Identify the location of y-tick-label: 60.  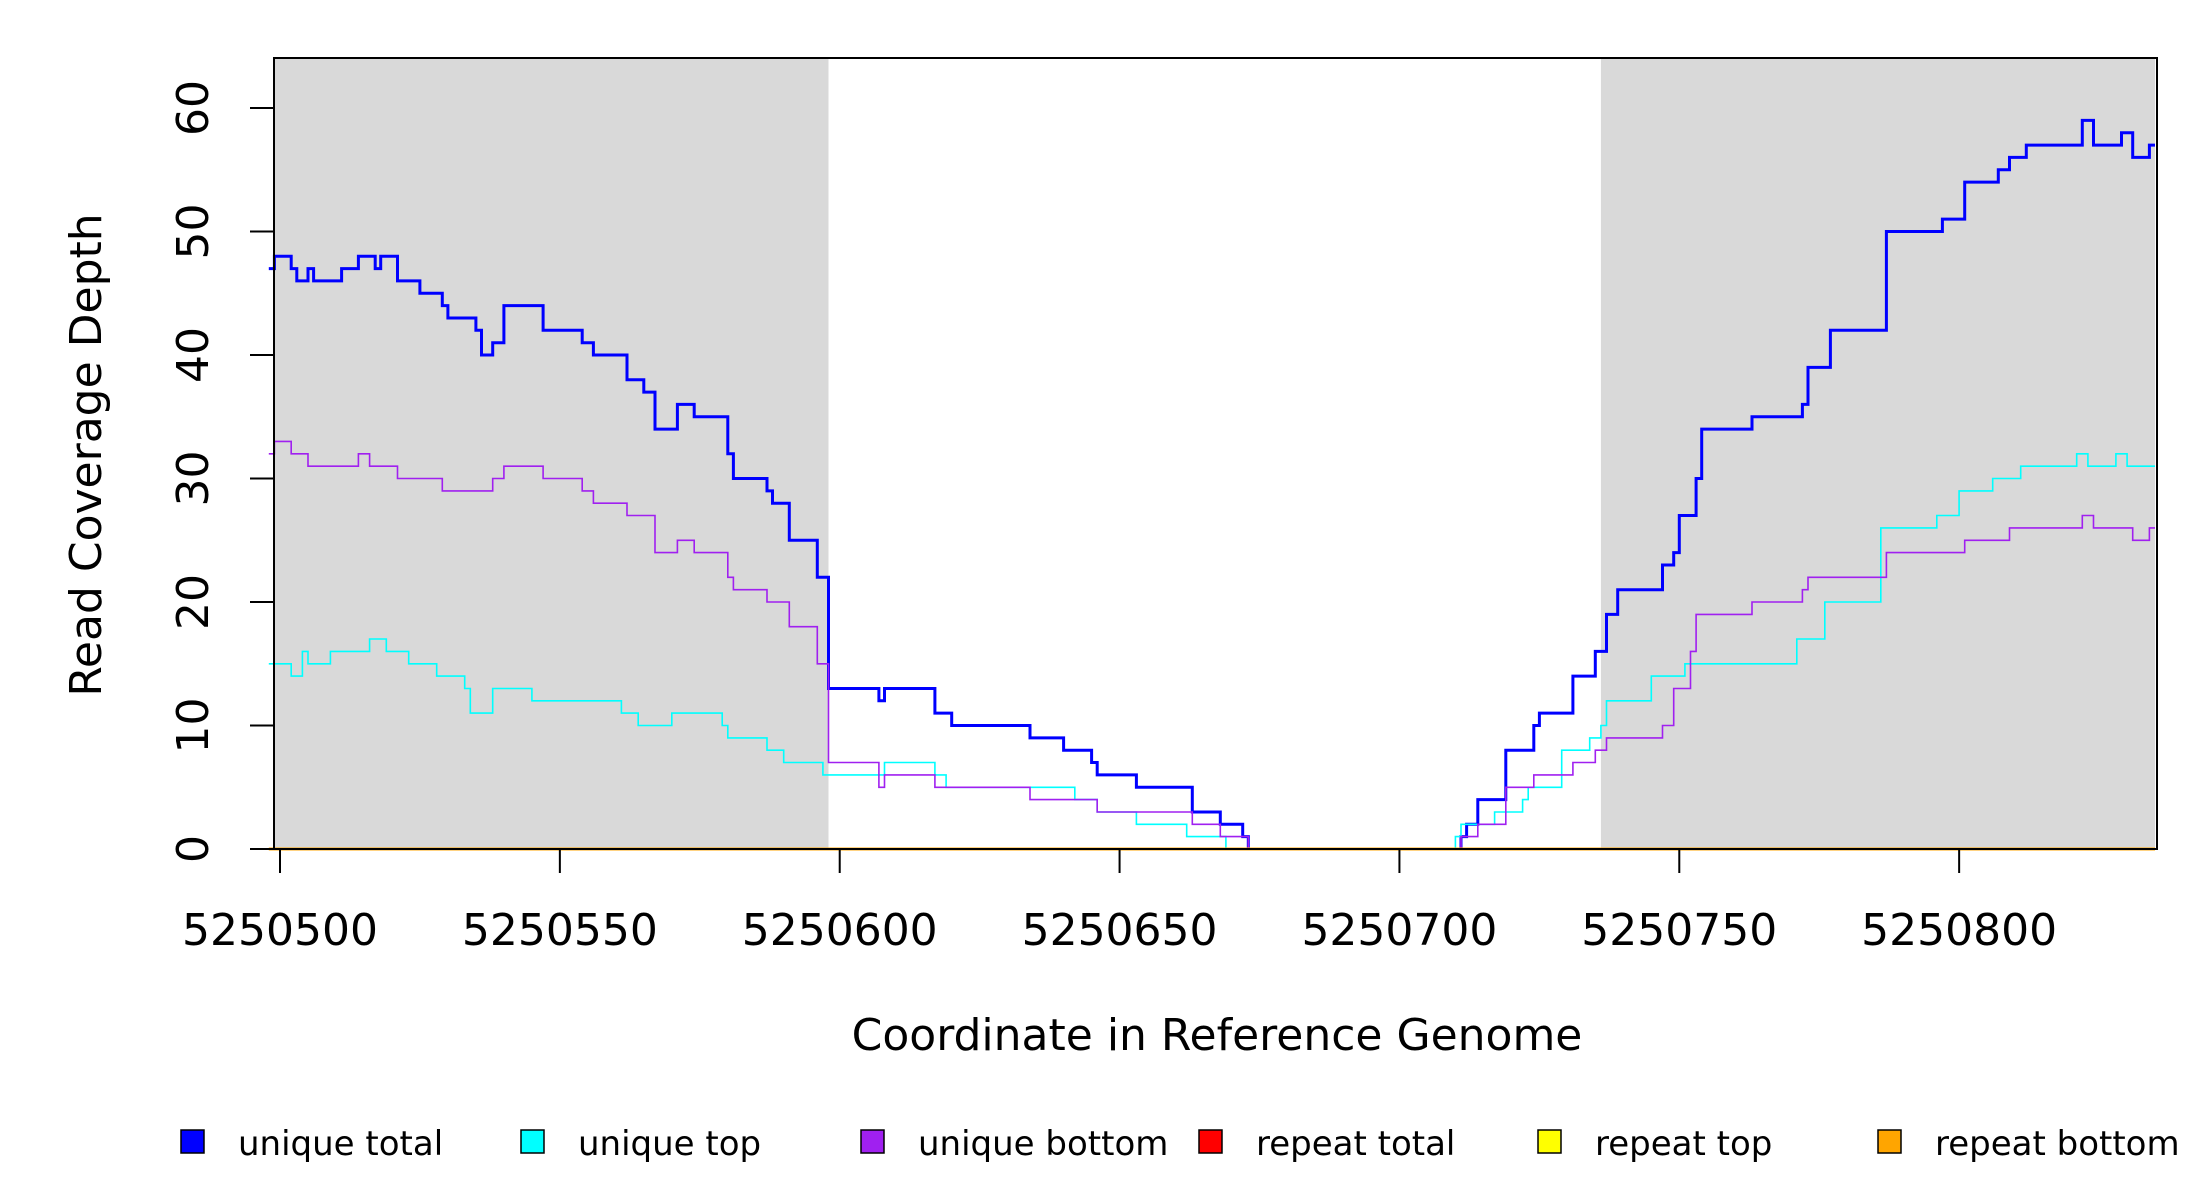
(193, 108).